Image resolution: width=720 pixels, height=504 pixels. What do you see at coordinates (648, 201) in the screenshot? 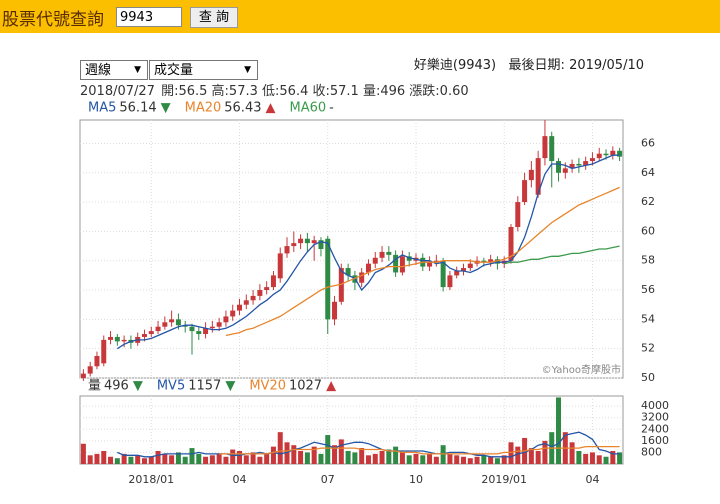
I see `y-tick-label: 62` at bounding box center [648, 201].